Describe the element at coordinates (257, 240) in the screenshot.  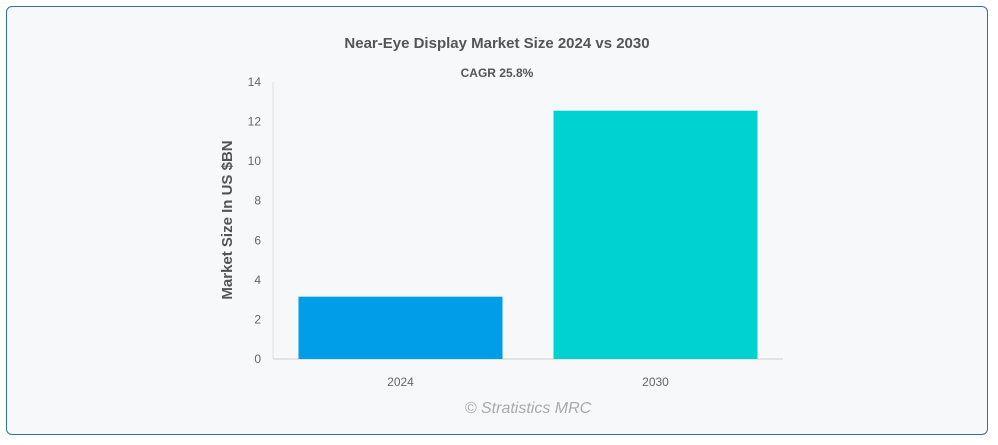
I see `y-tick-label: 6` at that location.